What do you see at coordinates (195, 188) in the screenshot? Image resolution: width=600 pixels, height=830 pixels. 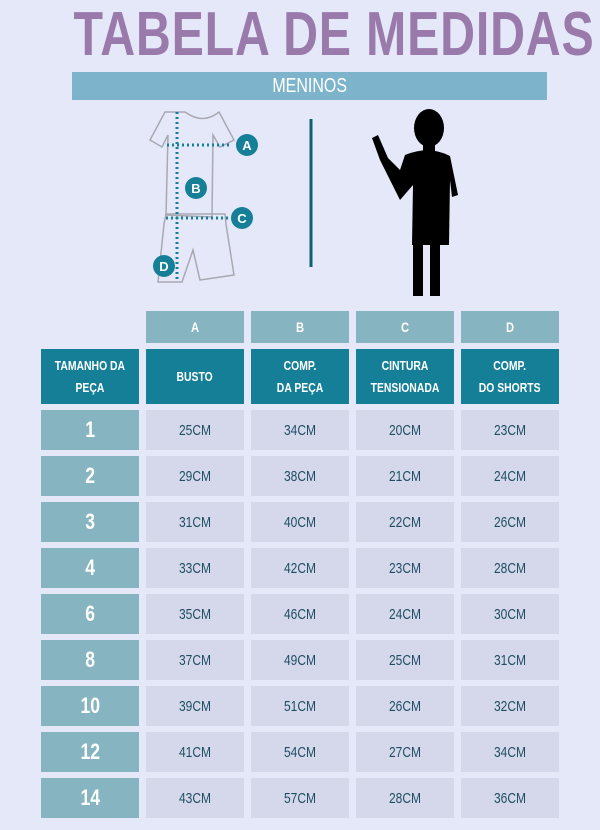 I see `marker-b-text: B` at bounding box center [195, 188].